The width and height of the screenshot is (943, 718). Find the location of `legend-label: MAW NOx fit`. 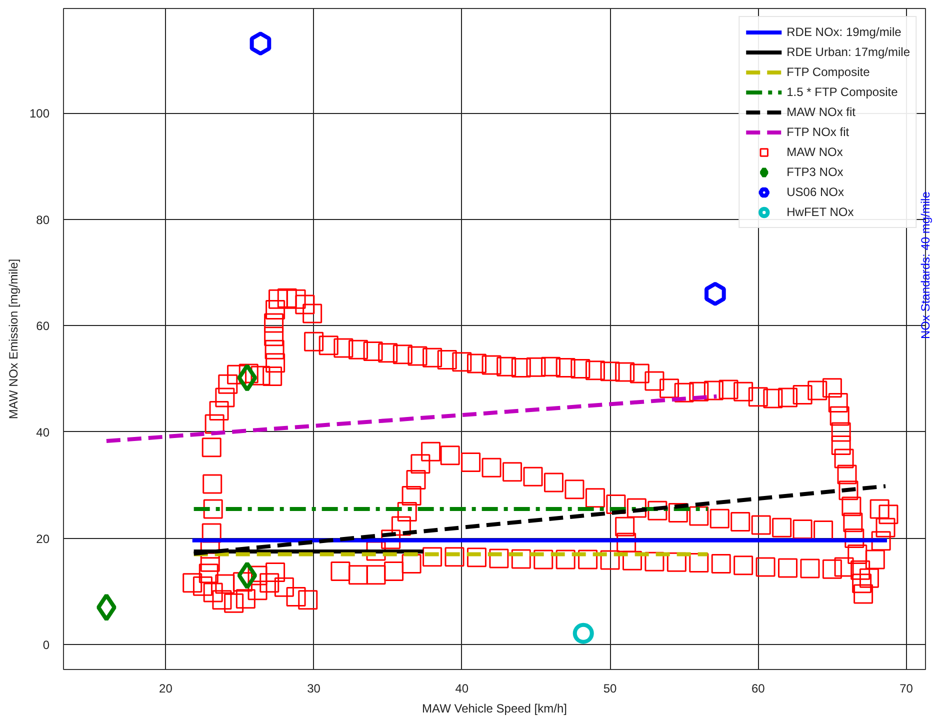

legend-label: MAW NOx fit is located at coordinates (821, 112).